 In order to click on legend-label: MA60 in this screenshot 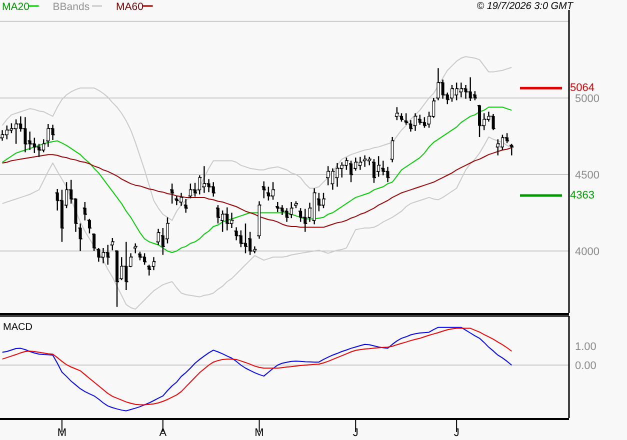, I will do `click(130, 7)`.